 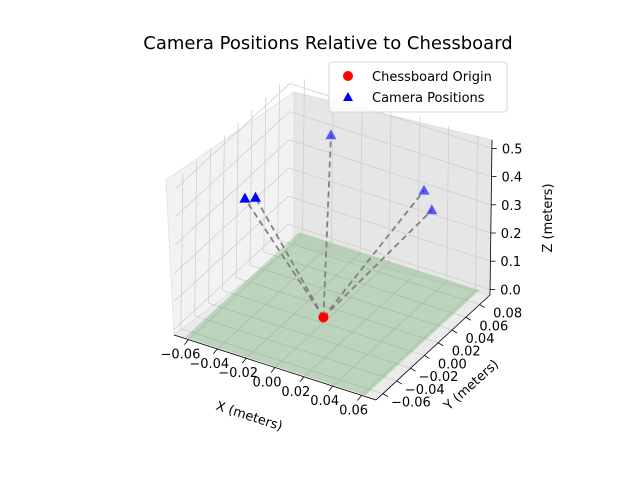 What do you see at coordinates (249, 417) in the screenshot?
I see `x-axis-label: X (meters)` at bounding box center [249, 417].